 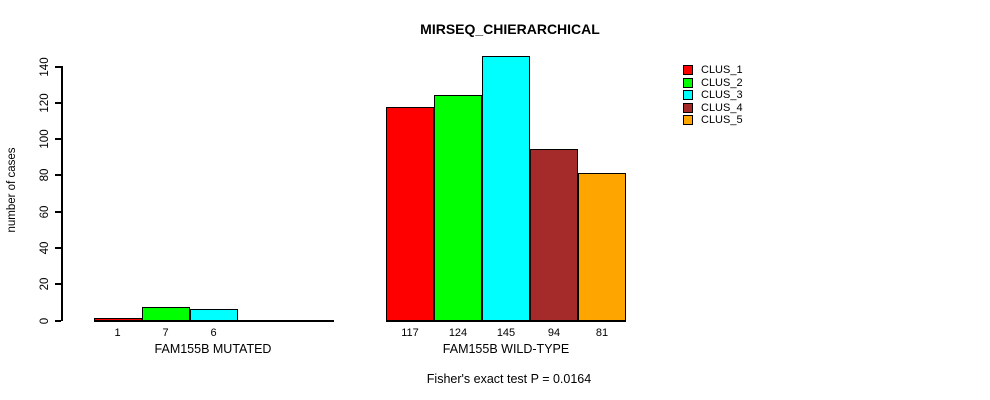 I want to click on legend-label: CLUS_1, so click(x=722, y=70).